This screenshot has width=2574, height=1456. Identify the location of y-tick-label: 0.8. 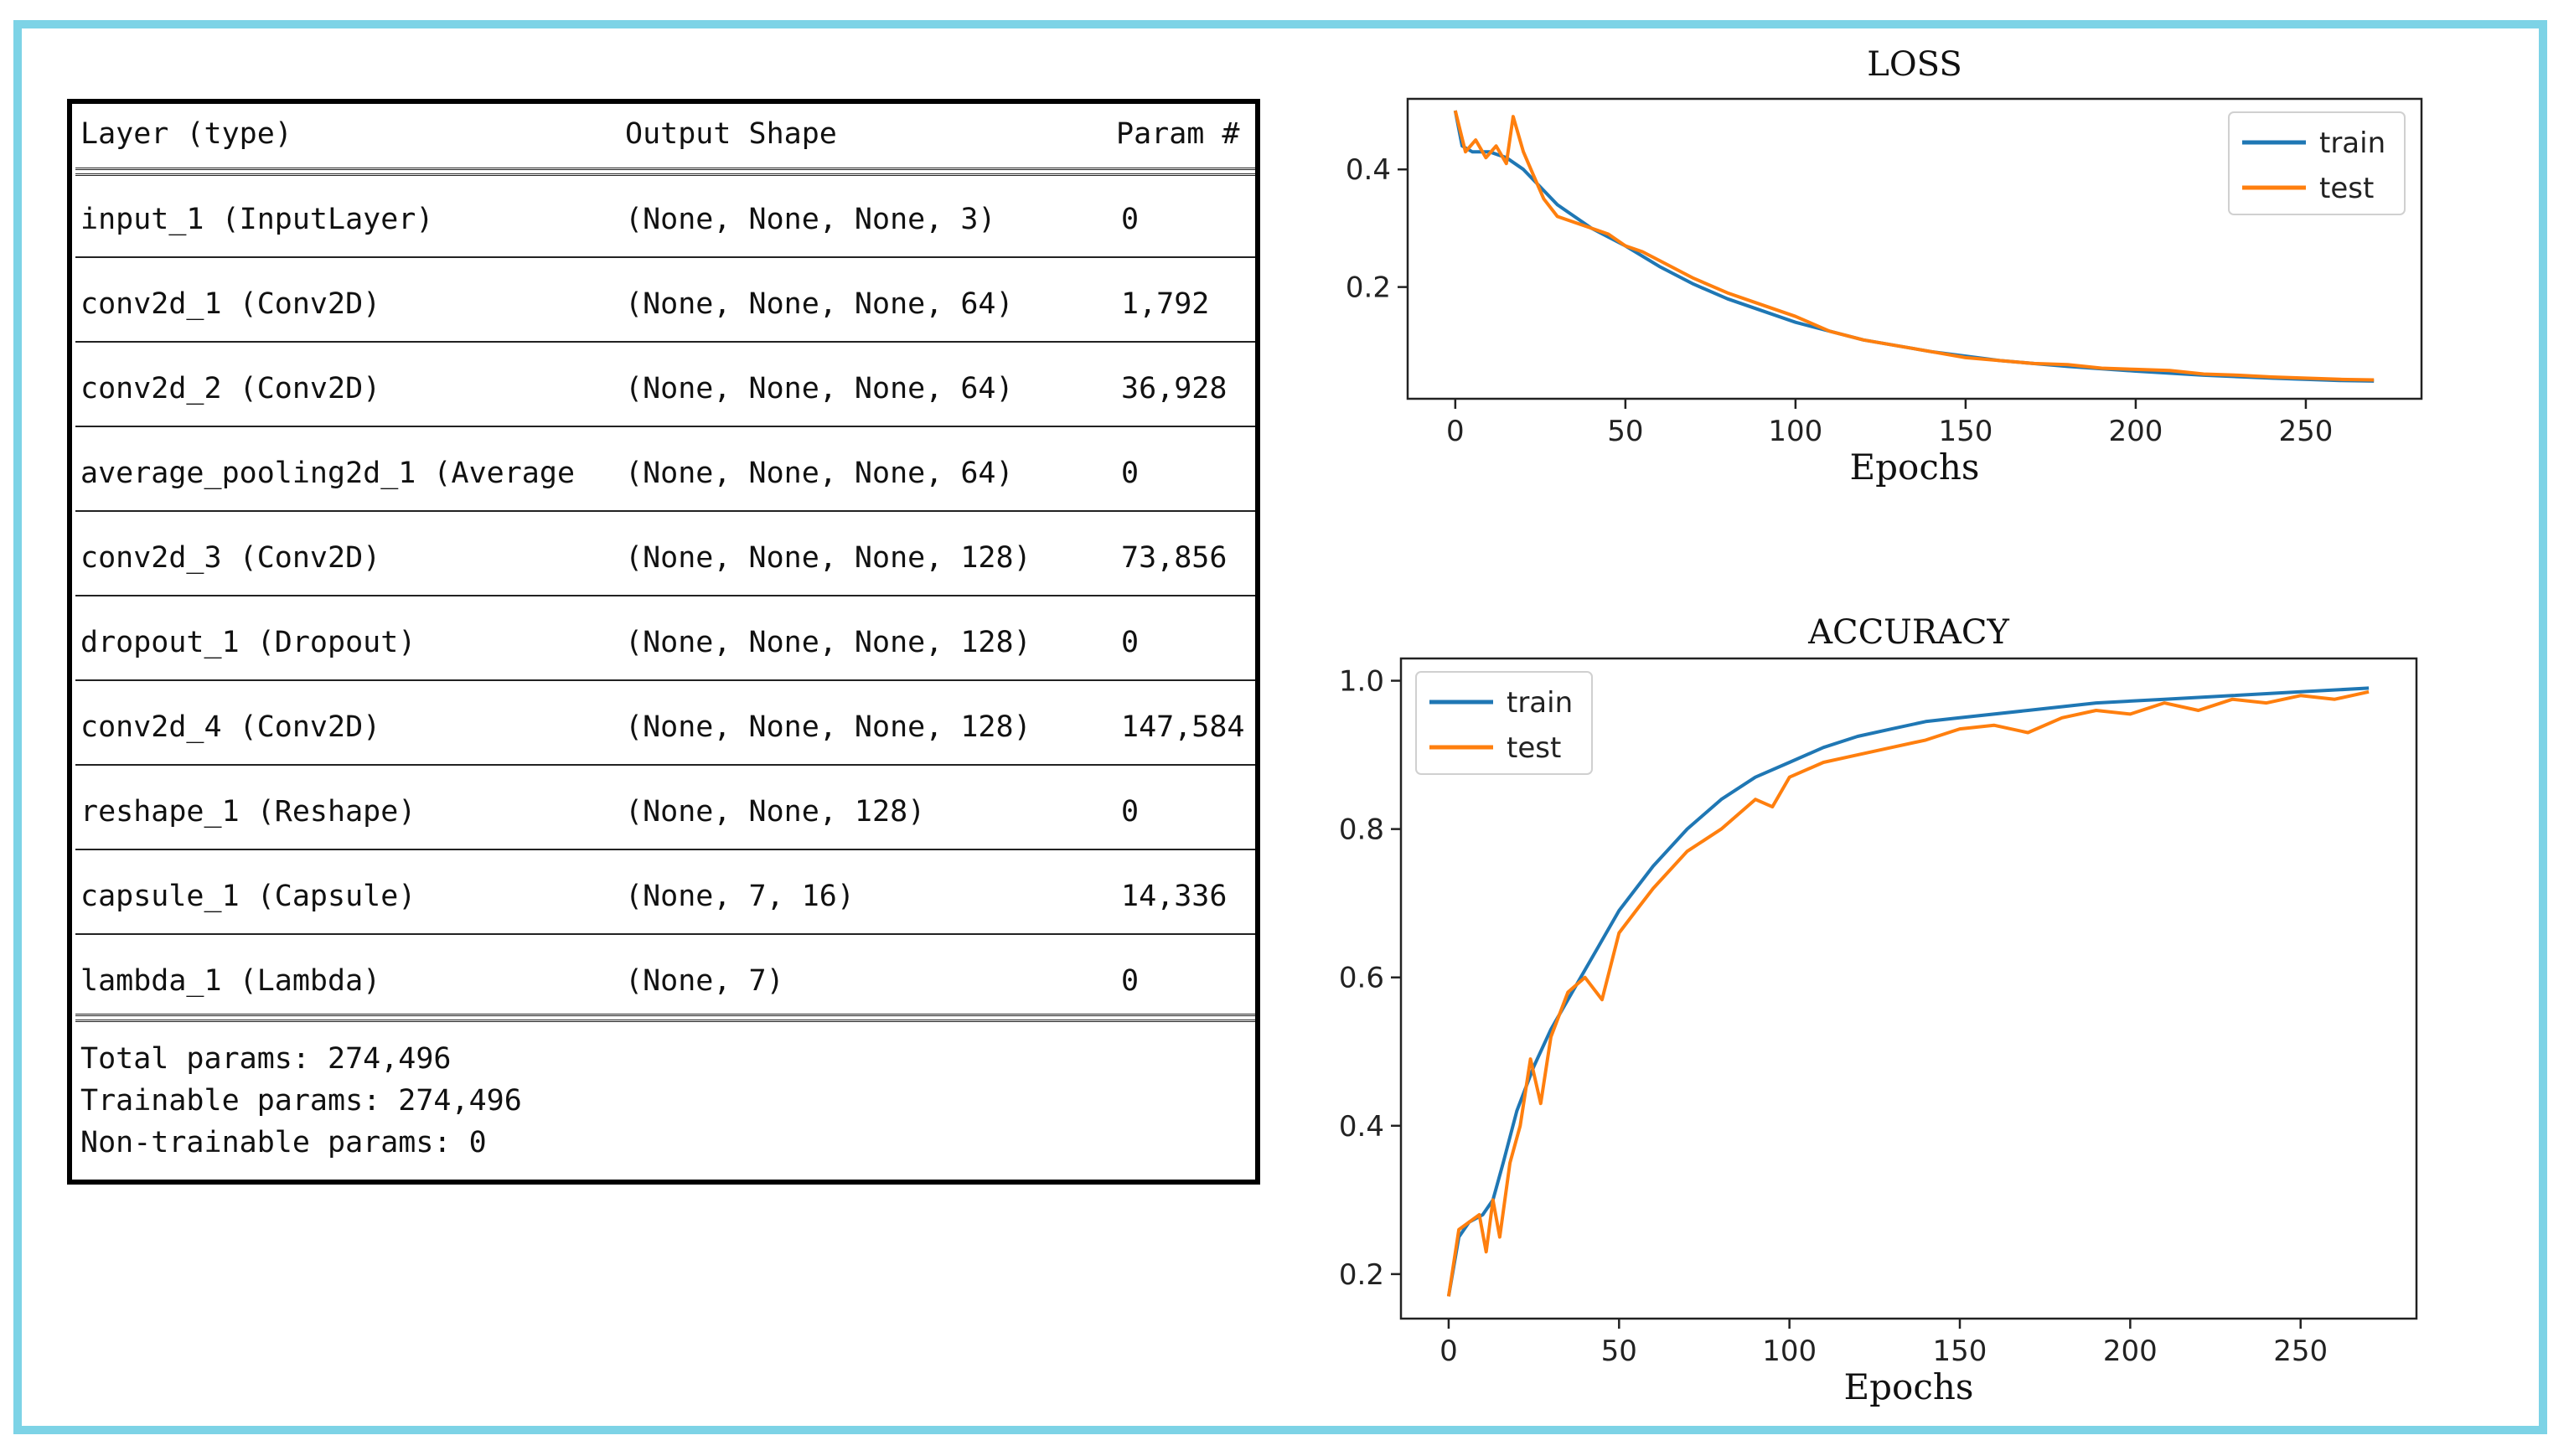
(1361, 830).